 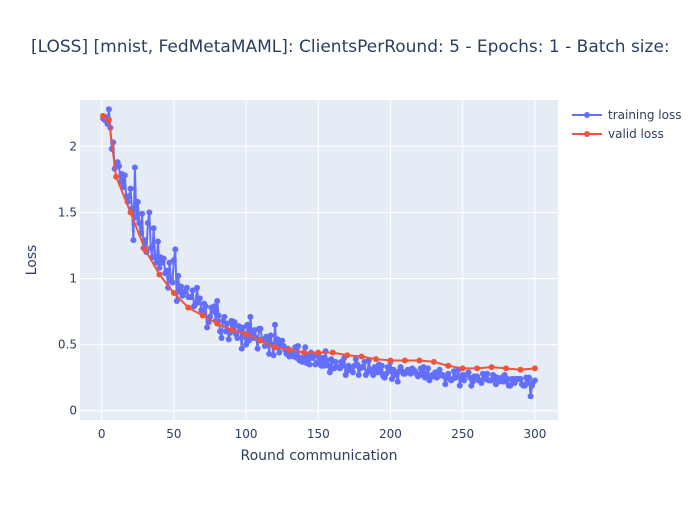 I want to click on x-tick-label: 100, so click(x=246, y=434).